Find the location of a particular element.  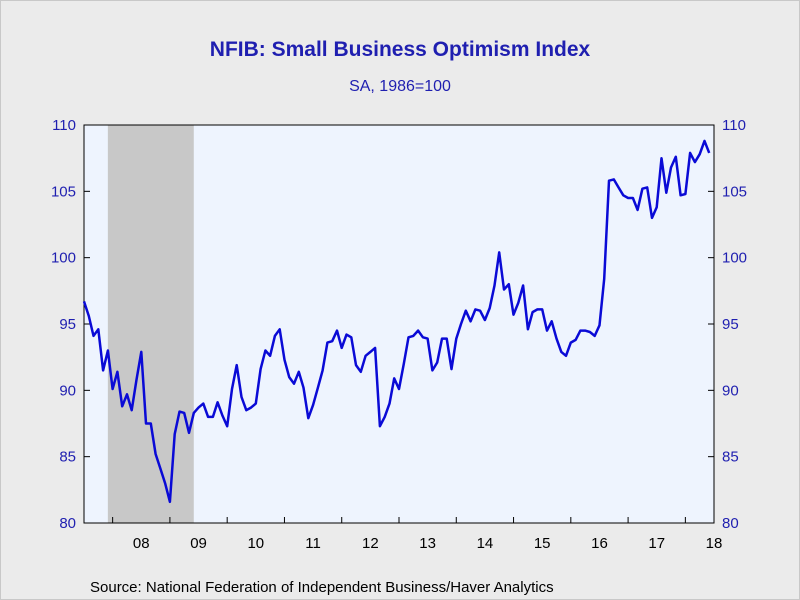

x-tick-label: 11 is located at coordinates (313, 543).